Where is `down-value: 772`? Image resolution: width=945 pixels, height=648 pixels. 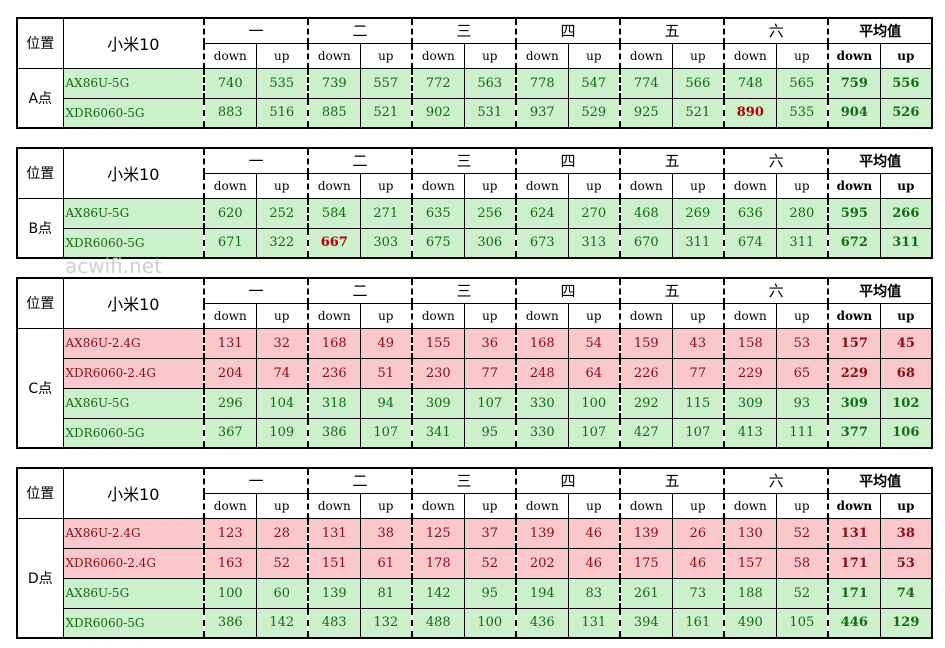 down-value: 772 is located at coordinates (438, 83).